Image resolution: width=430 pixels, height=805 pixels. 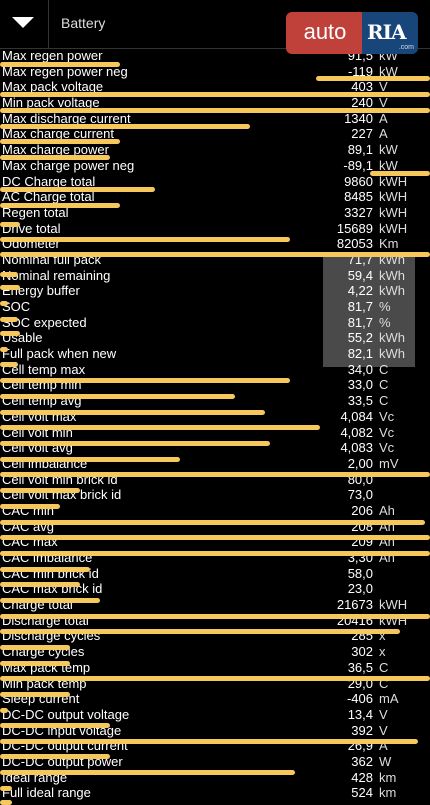 What do you see at coordinates (382, 636) in the screenshot?
I see `stat-unit: x` at bounding box center [382, 636].